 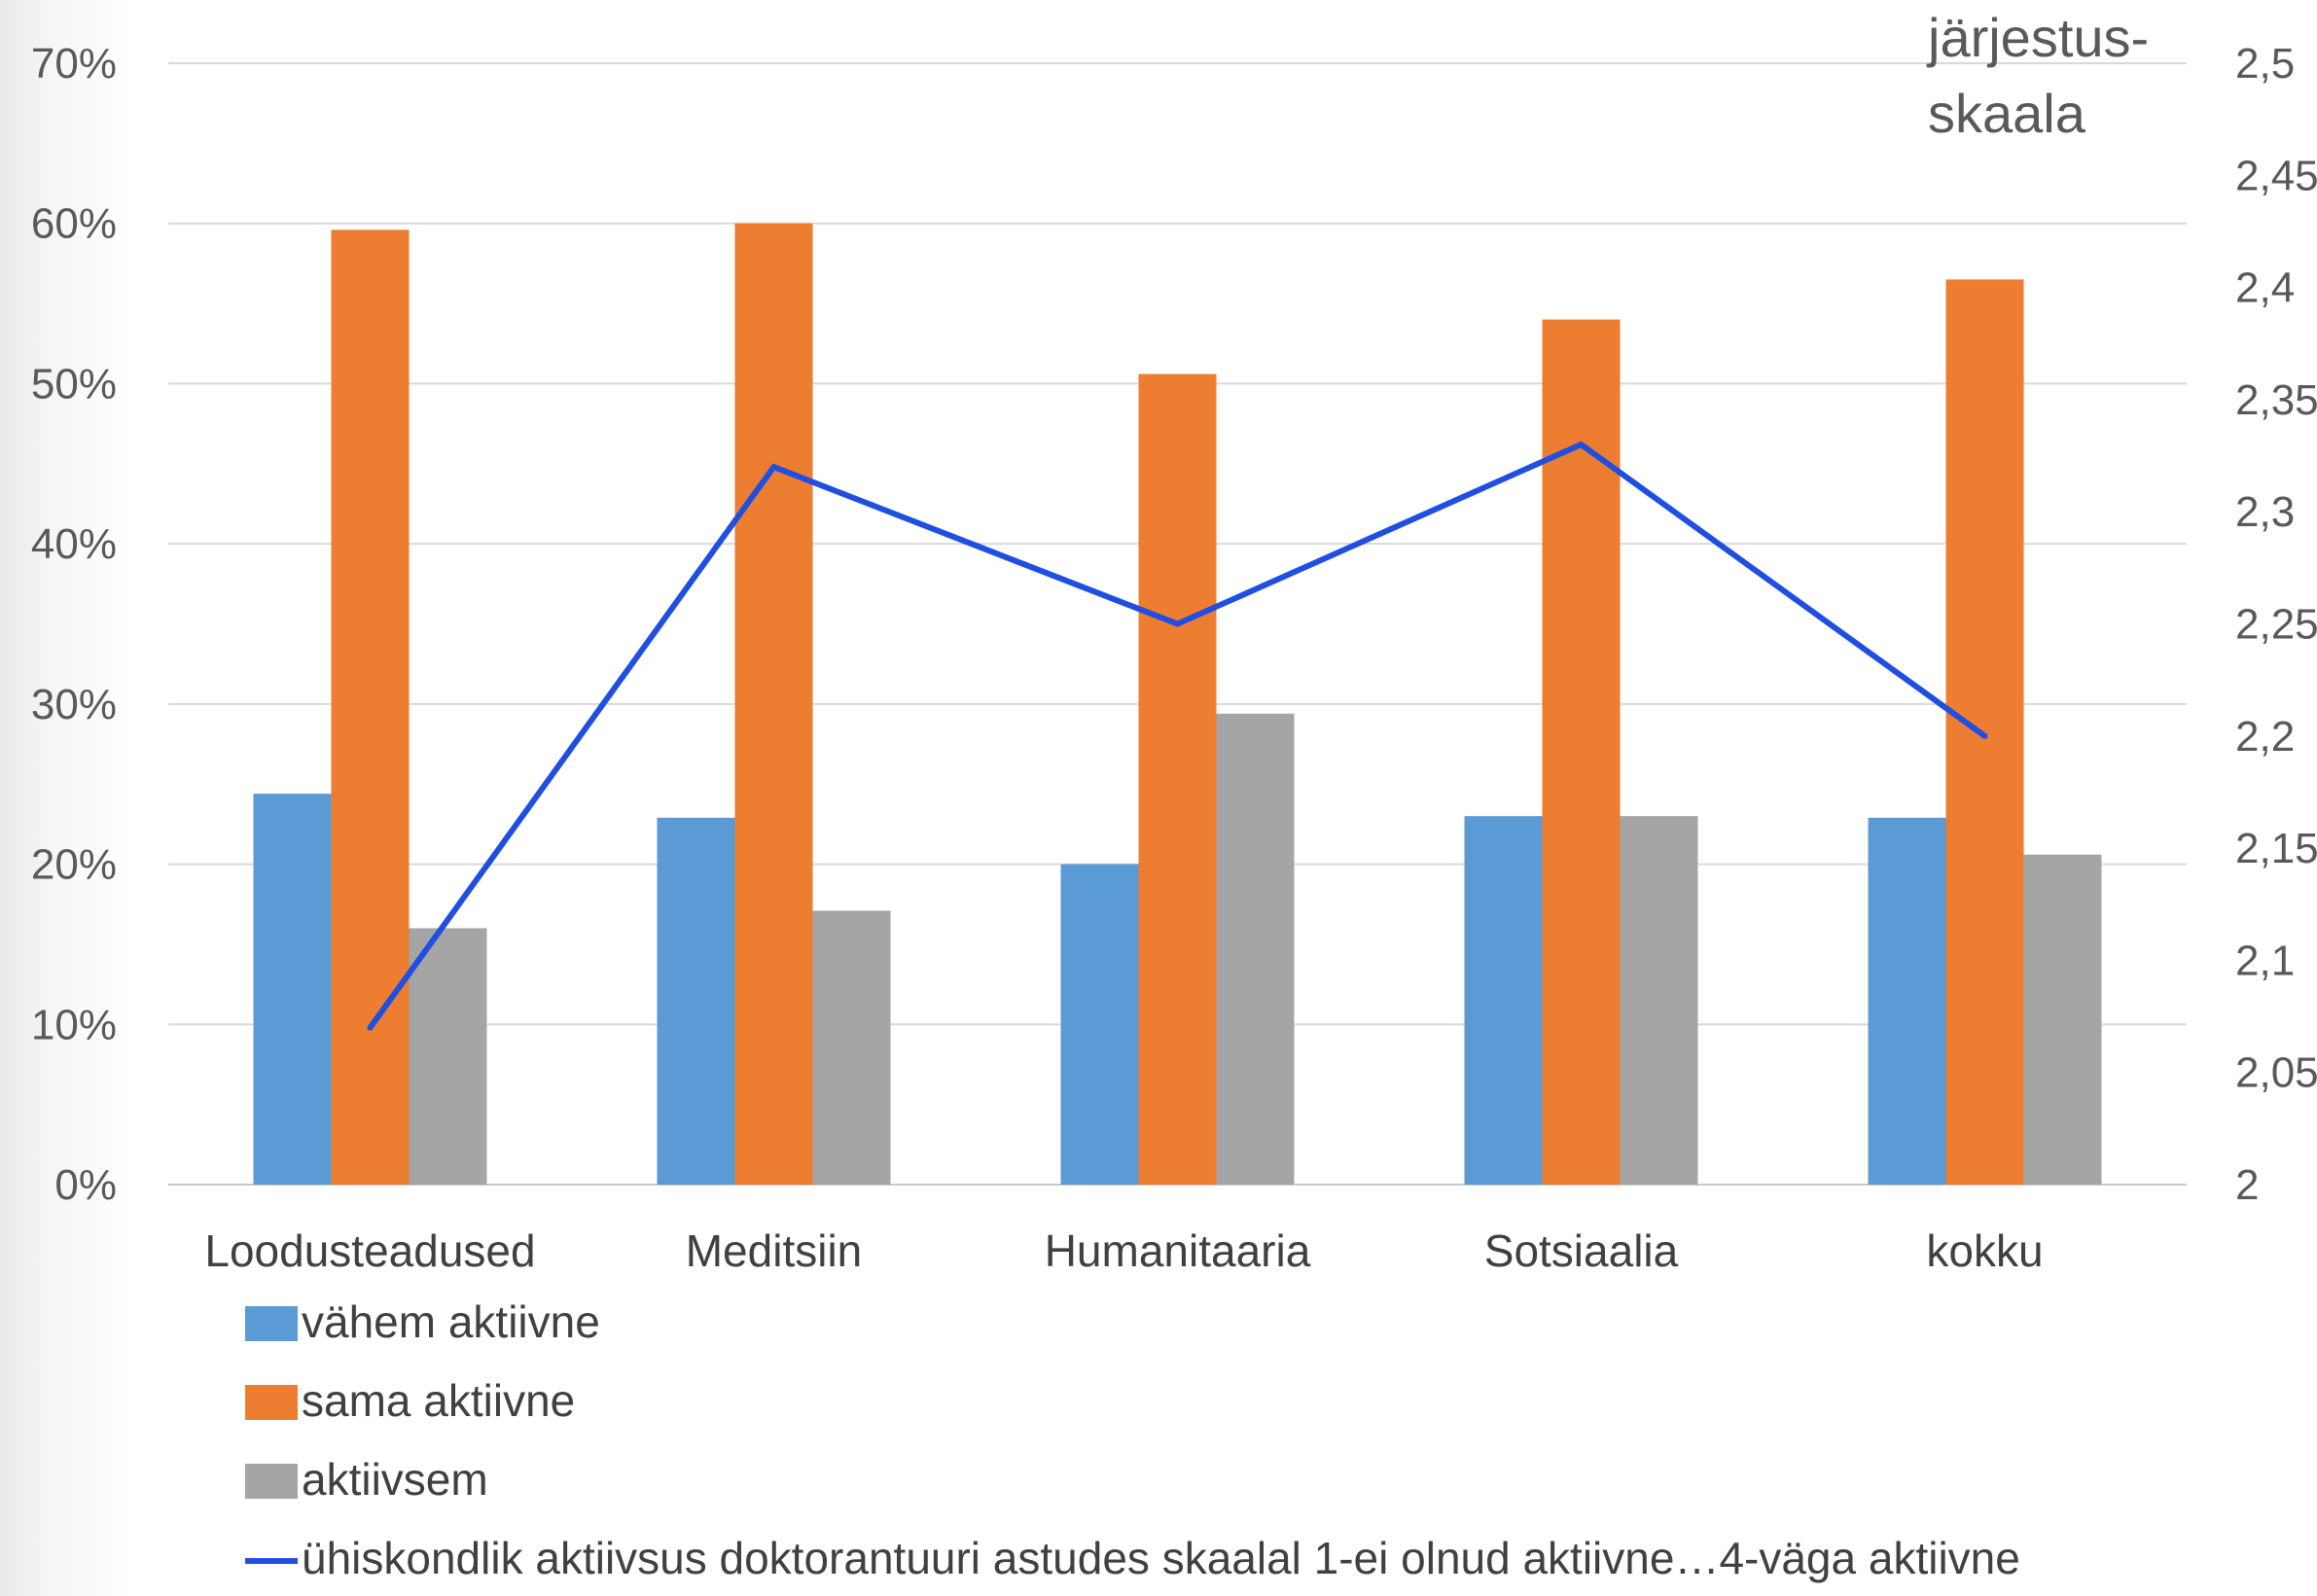 What do you see at coordinates (2007, 113) in the screenshot?
I see `y-right-axis-title: skaala` at bounding box center [2007, 113].